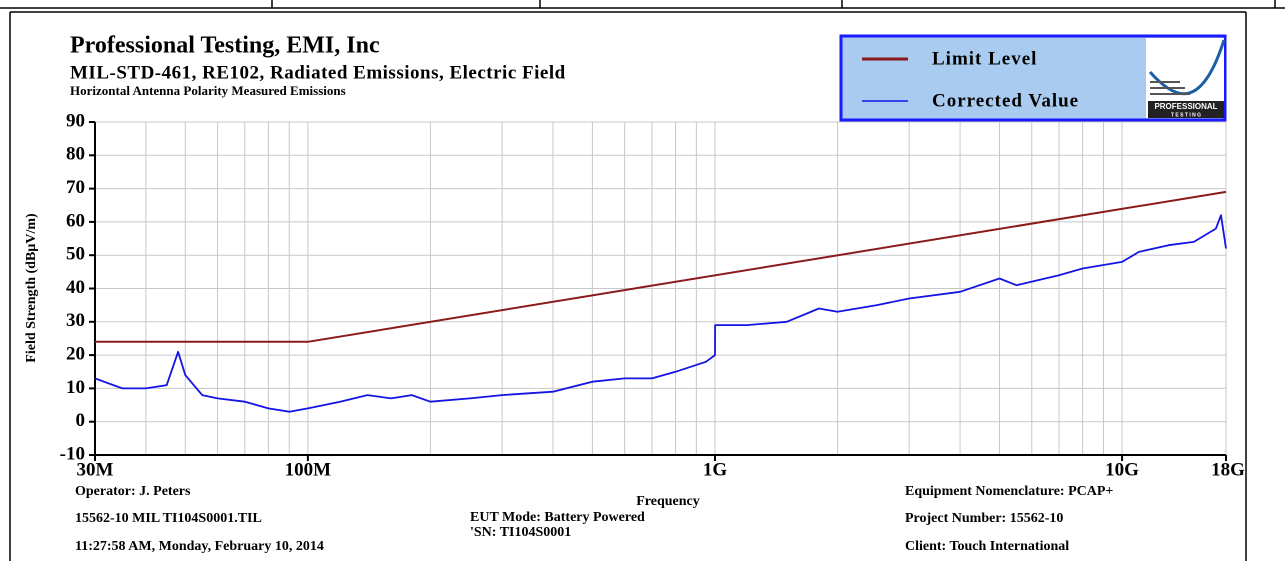 This screenshot has height=561, width=1285. I want to click on y-tick-label: 90, so click(75, 120).